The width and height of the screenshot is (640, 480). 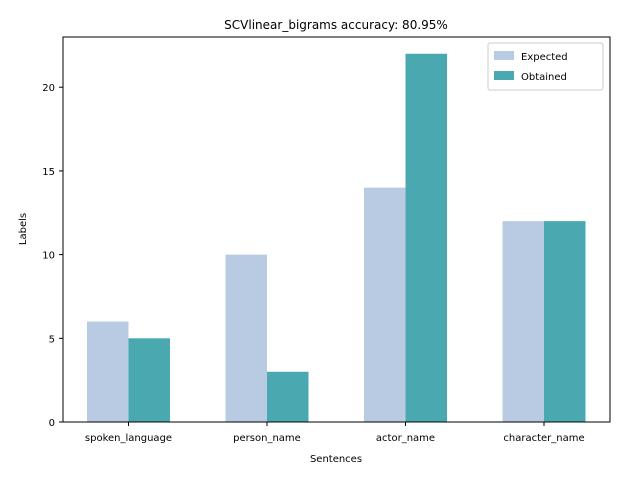 What do you see at coordinates (128, 438) in the screenshot?
I see `x-tick-label: spoken_language` at bounding box center [128, 438].